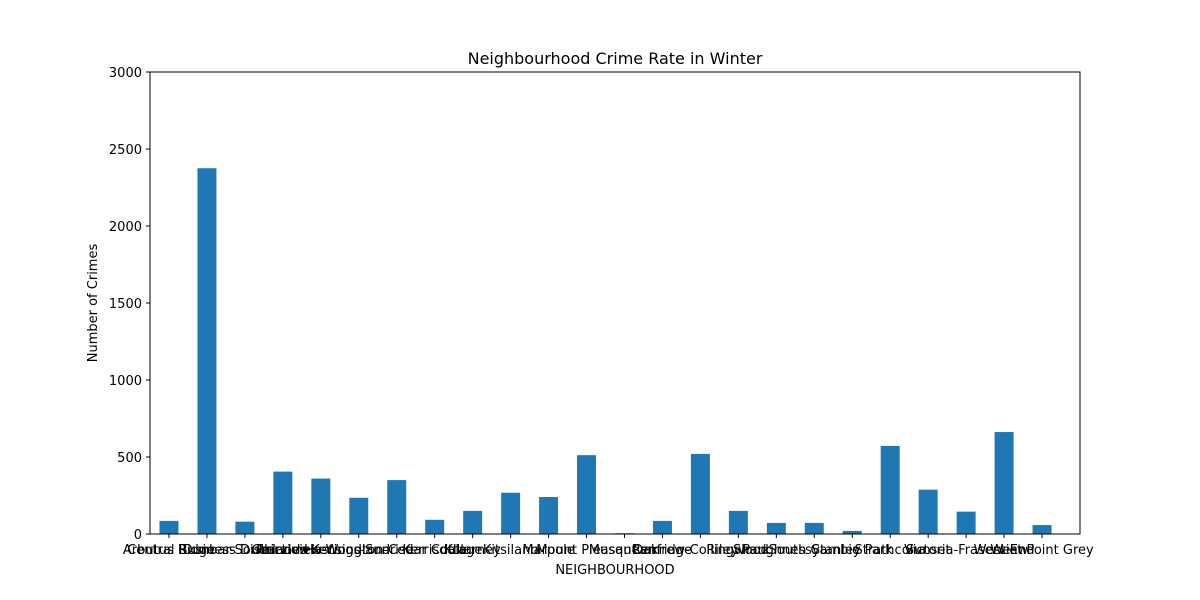 This screenshot has width=1200, height=600. What do you see at coordinates (129, 458) in the screenshot?
I see `y-tick-label-1: 500` at bounding box center [129, 458].